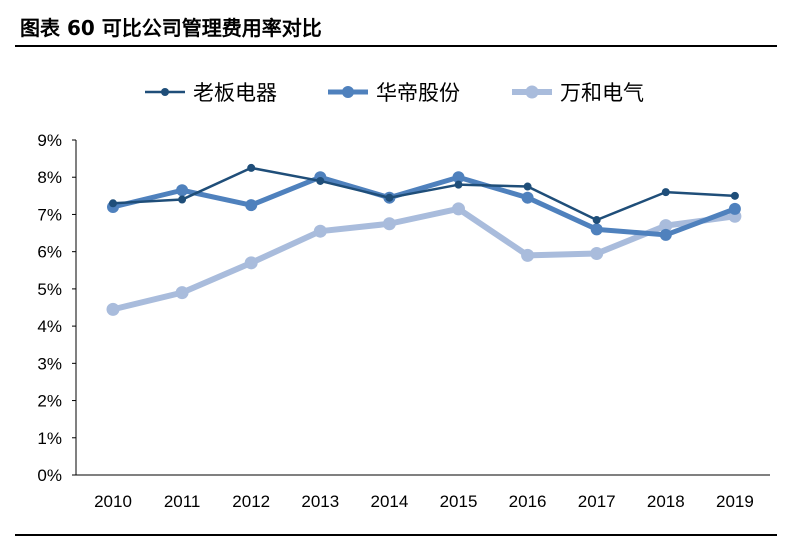 This screenshot has width=792, height=541. Describe the element at coordinates (182, 501) in the screenshot. I see `x-tick-label: 2011` at that location.